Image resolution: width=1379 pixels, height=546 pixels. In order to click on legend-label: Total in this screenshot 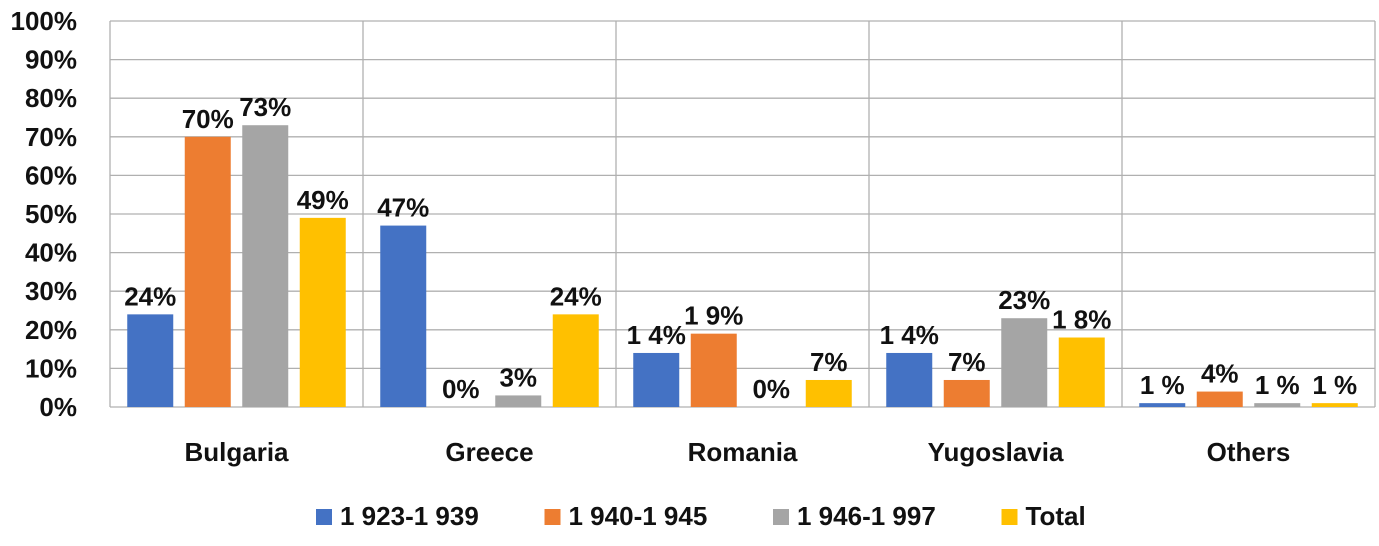, I will do `click(1056, 516)`.